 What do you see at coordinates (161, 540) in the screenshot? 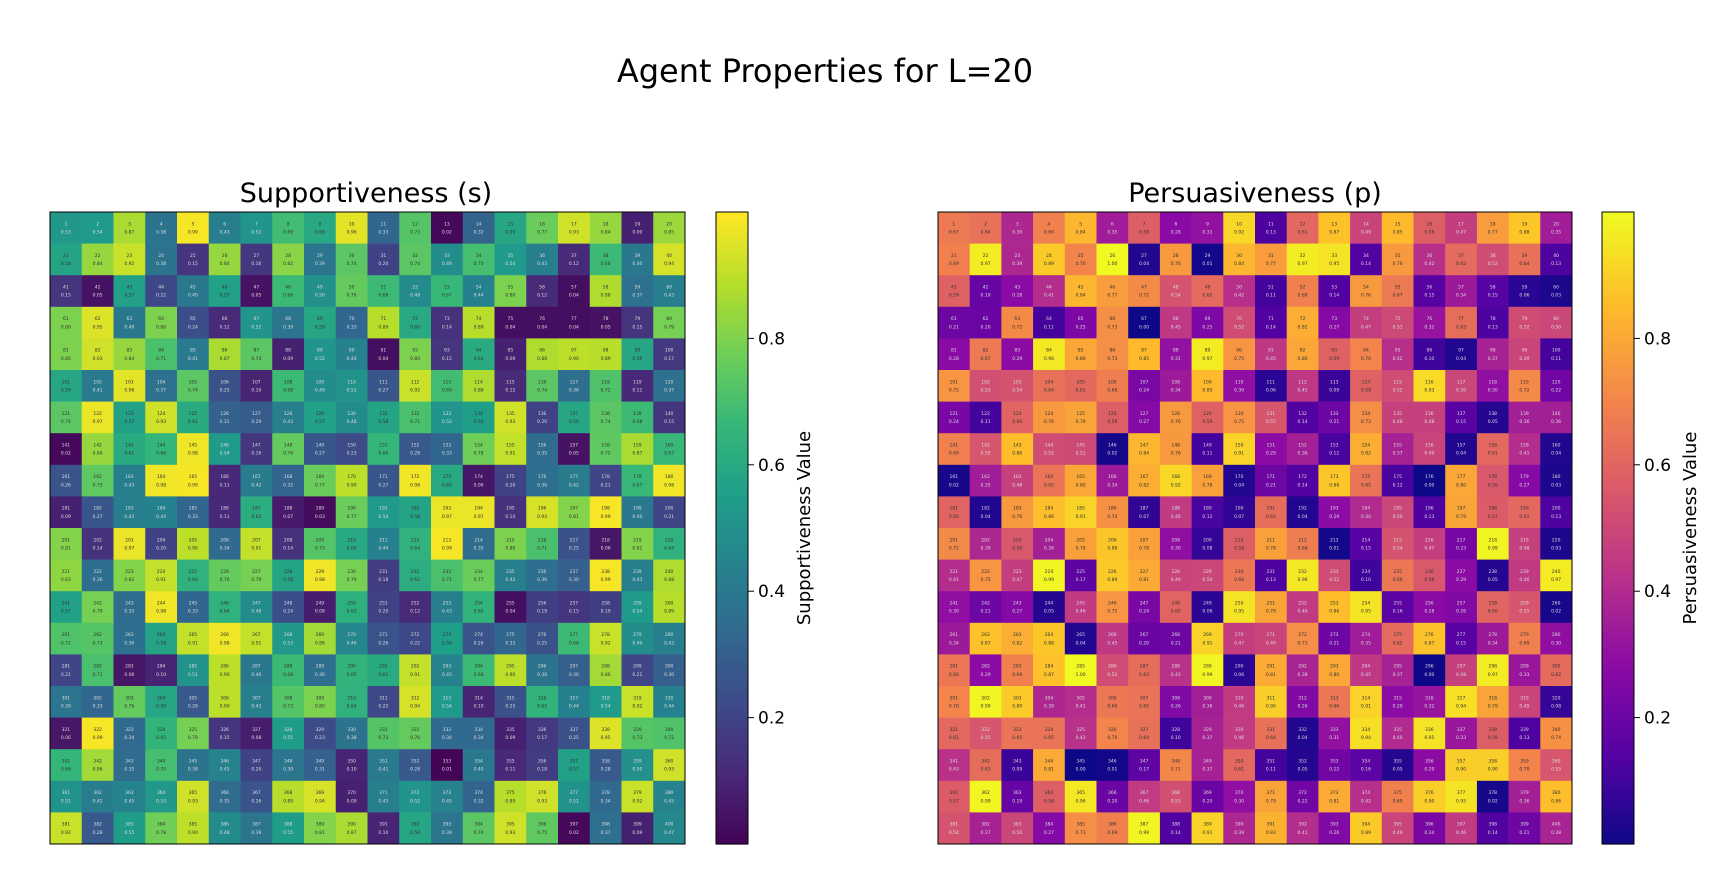
I see `supportiveness-cell-index: 204` at bounding box center [161, 540].